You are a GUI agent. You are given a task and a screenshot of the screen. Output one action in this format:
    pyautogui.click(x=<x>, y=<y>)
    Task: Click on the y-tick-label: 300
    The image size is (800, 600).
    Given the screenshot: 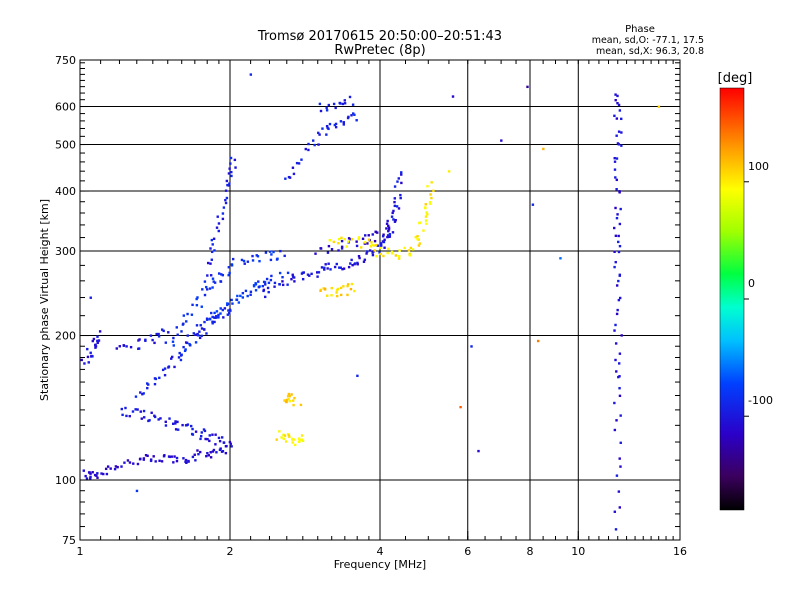 What is the action you would take?
    pyautogui.click(x=65, y=251)
    